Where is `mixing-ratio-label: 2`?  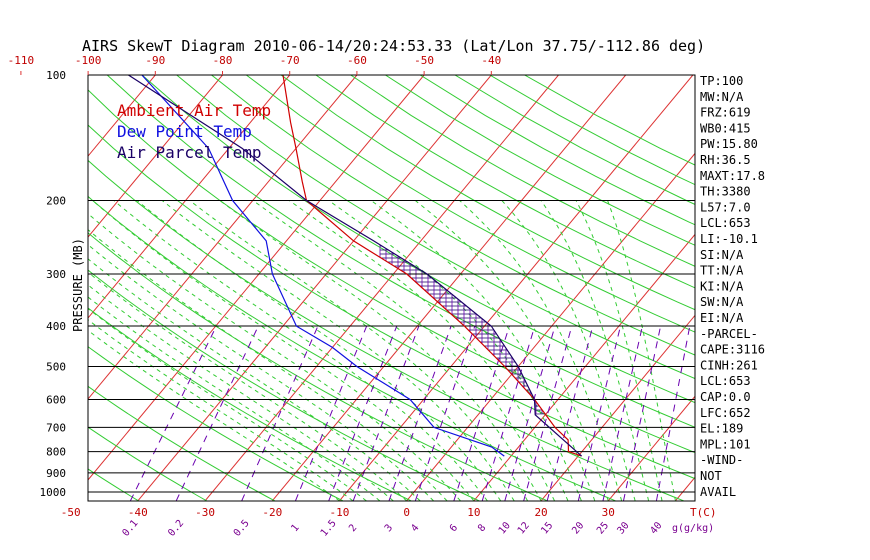 mixing-ratio-label: 2 is located at coordinates (353, 529).